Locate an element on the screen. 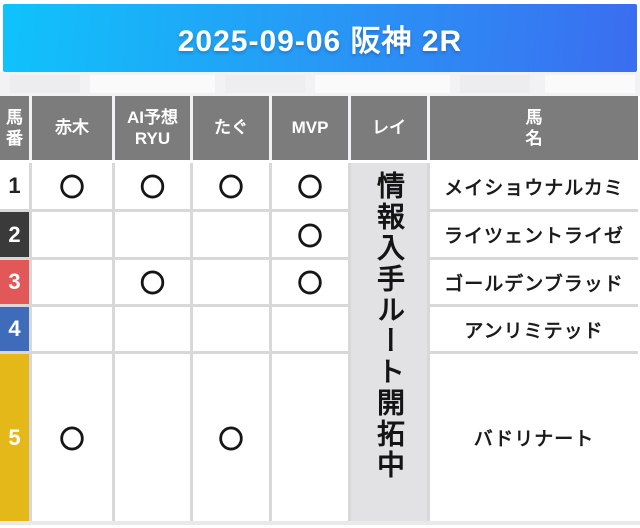 The height and width of the screenshot is (528, 640). rei-info-banner: 情報入手ルート開拓中 is located at coordinates (389, 342).